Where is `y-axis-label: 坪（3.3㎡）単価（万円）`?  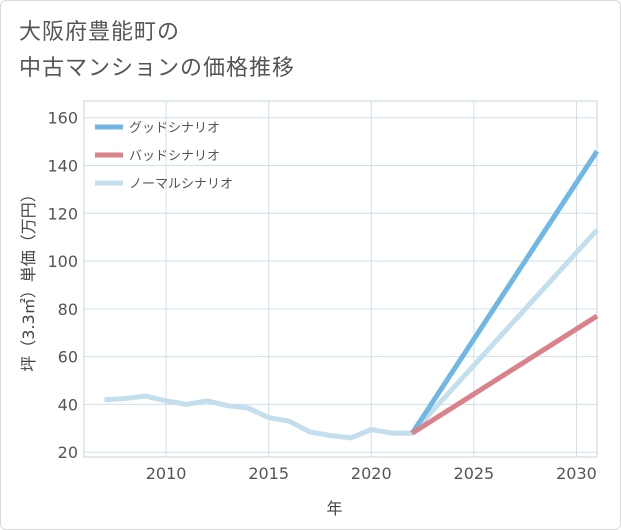
y-axis-label: 坪（3.3㎡）単価（万円） is located at coordinates (28, 278).